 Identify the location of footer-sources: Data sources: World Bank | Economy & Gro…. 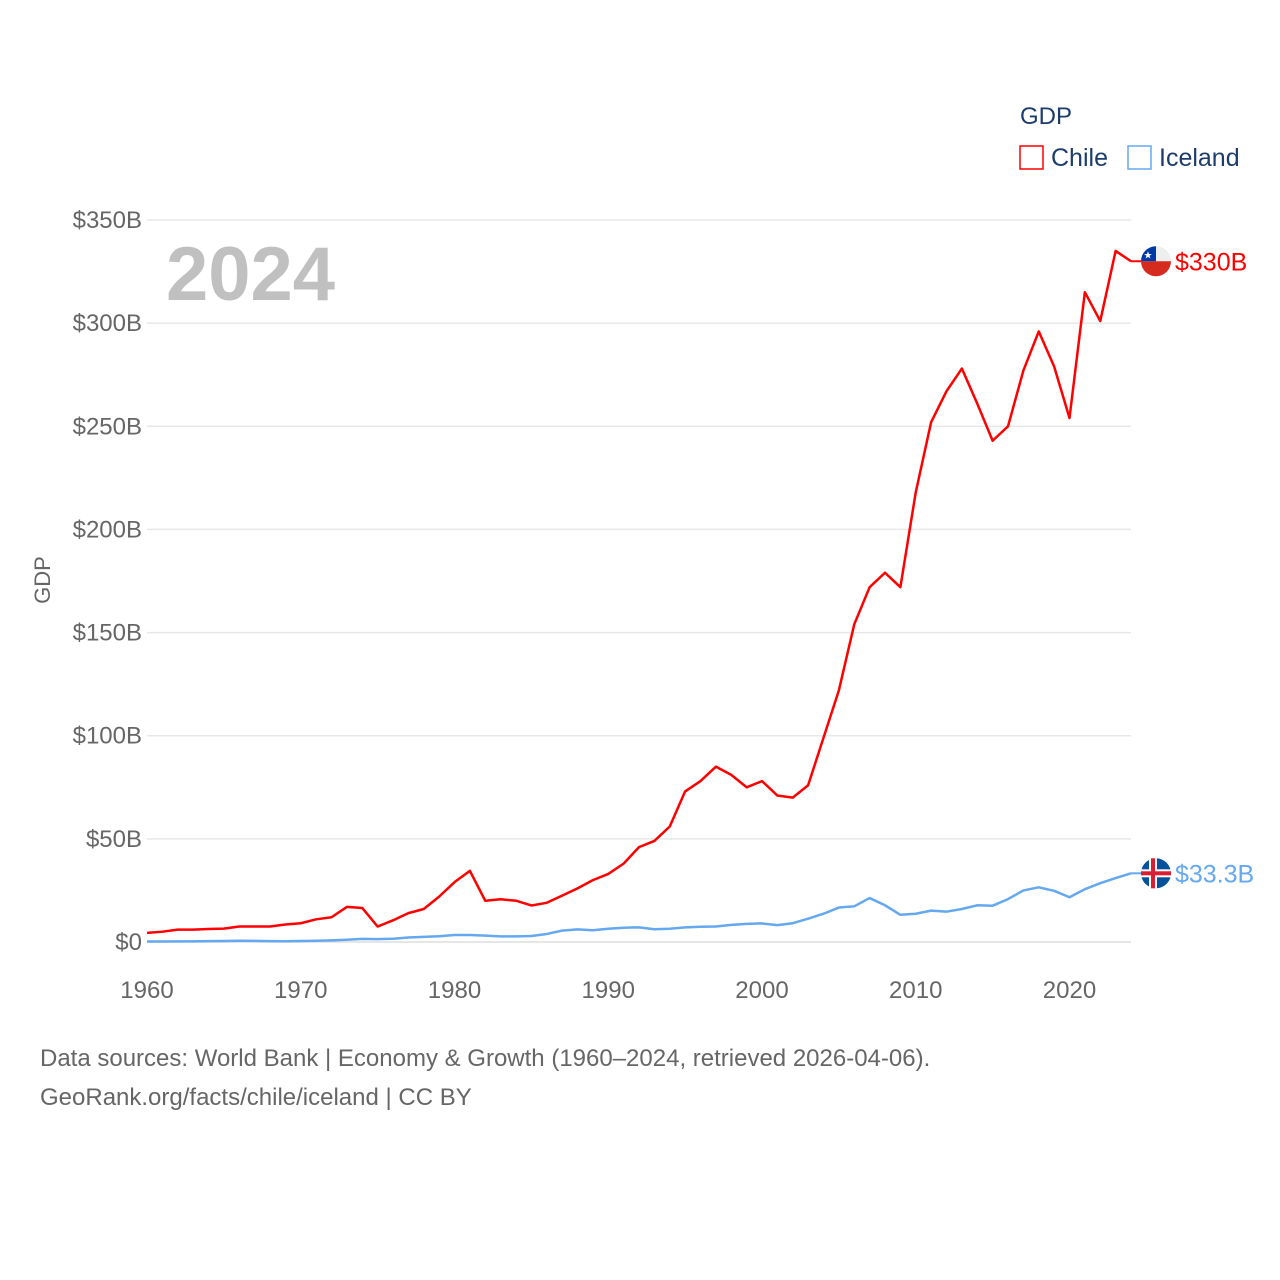
(485, 1058).